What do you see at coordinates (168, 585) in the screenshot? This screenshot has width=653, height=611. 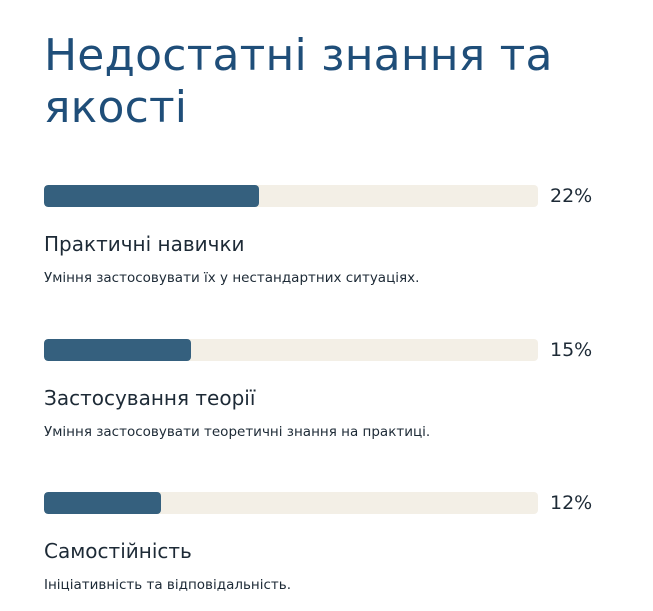 I see `skill-description: Ініціативність та відповідальність.` at bounding box center [168, 585].